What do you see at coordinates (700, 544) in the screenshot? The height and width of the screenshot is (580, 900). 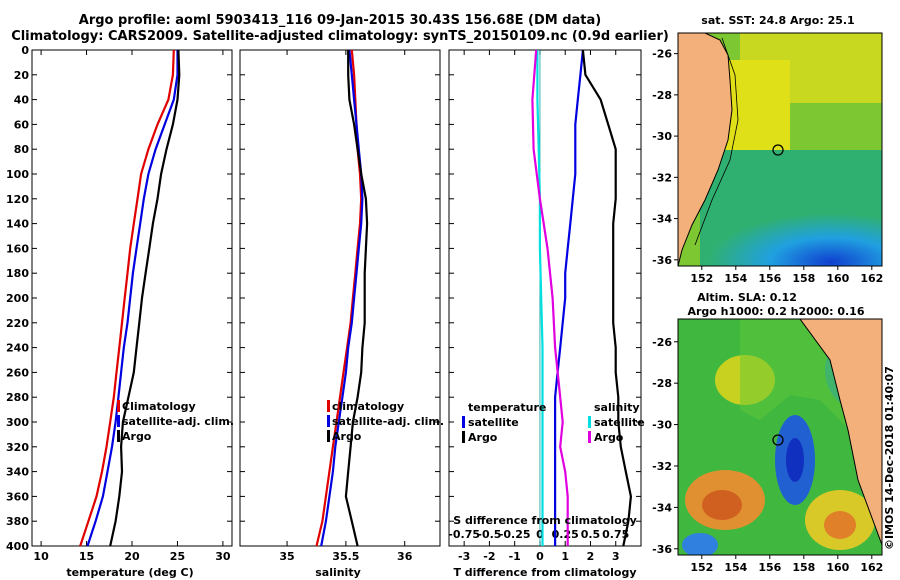 I see `sla-low-sw` at bounding box center [700, 544].